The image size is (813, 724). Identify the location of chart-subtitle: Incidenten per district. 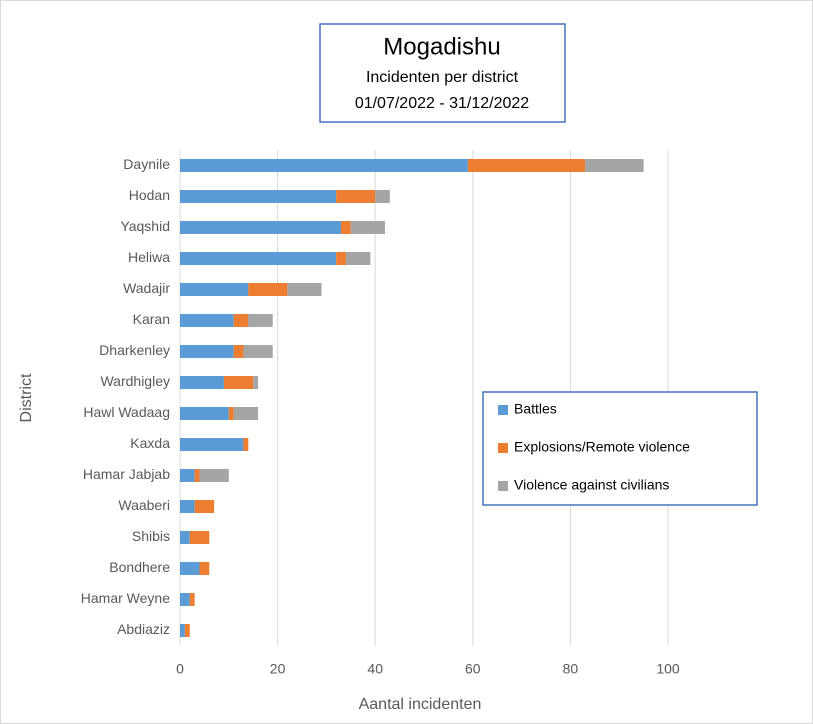
(442, 77).